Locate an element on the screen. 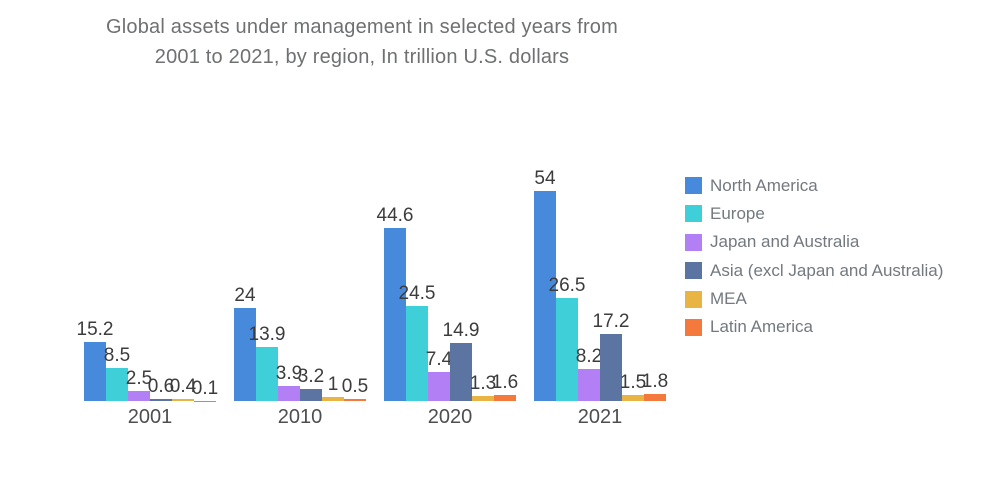 The height and width of the screenshot is (504, 1000). legend-label-north-america: North America is located at coordinates (764, 185).